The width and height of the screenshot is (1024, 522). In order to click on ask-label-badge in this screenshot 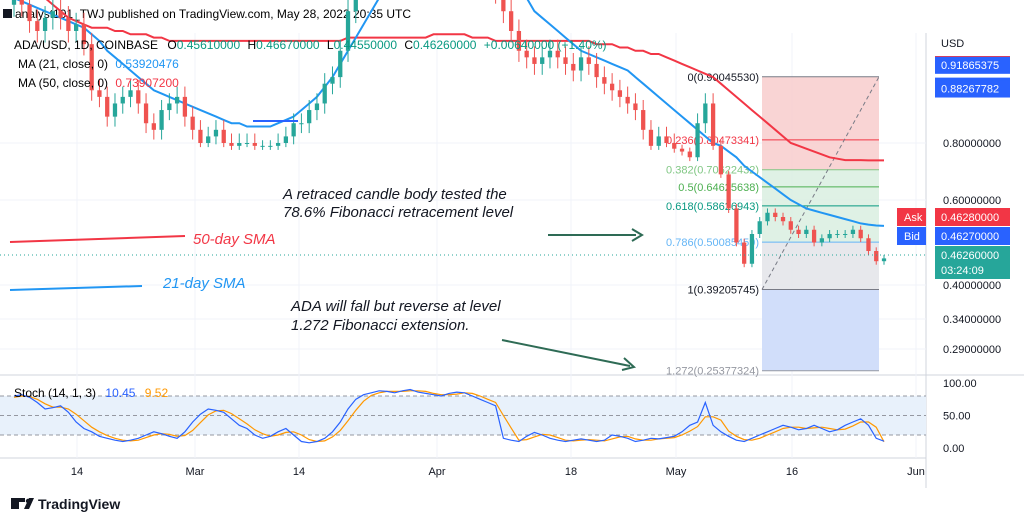, I will do `click(911, 217)`.